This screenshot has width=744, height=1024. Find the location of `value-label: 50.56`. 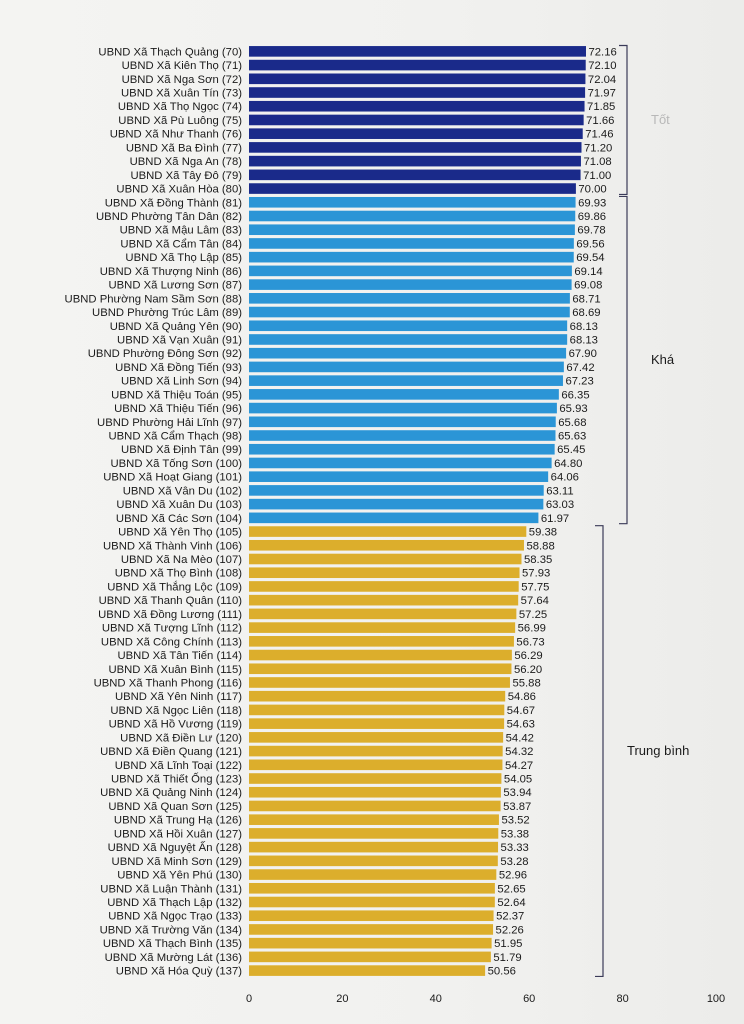

value-label: 50.56 is located at coordinates (502, 972).